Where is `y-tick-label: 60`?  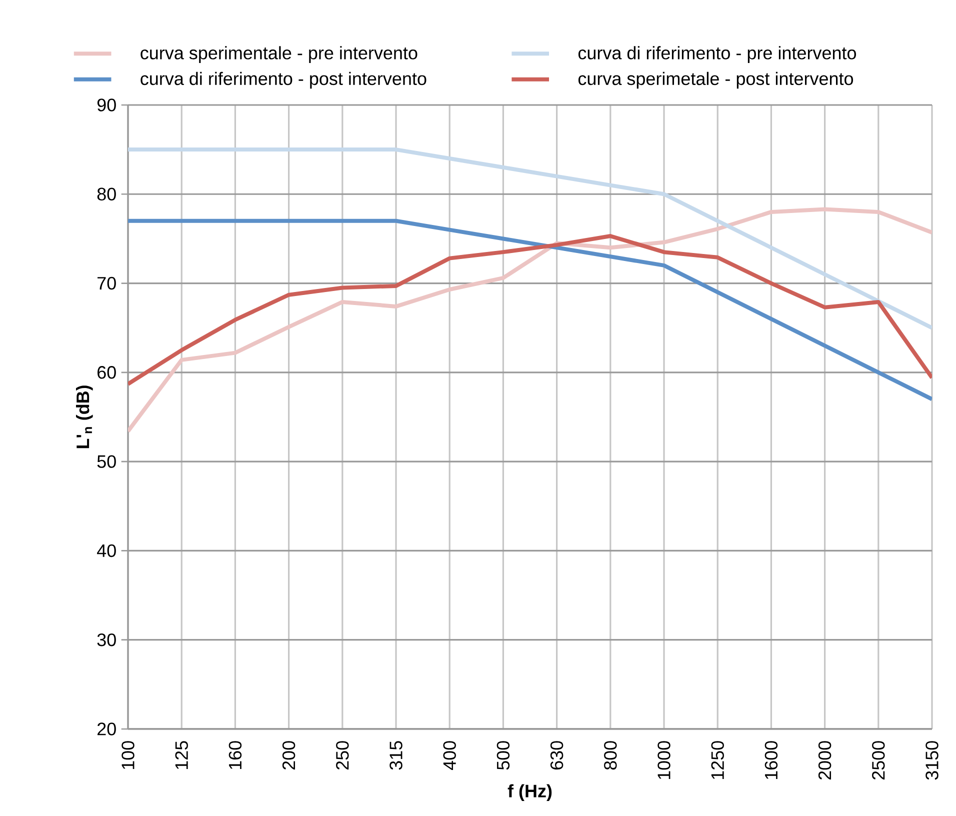 y-tick-label: 60 is located at coordinates (107, 372).